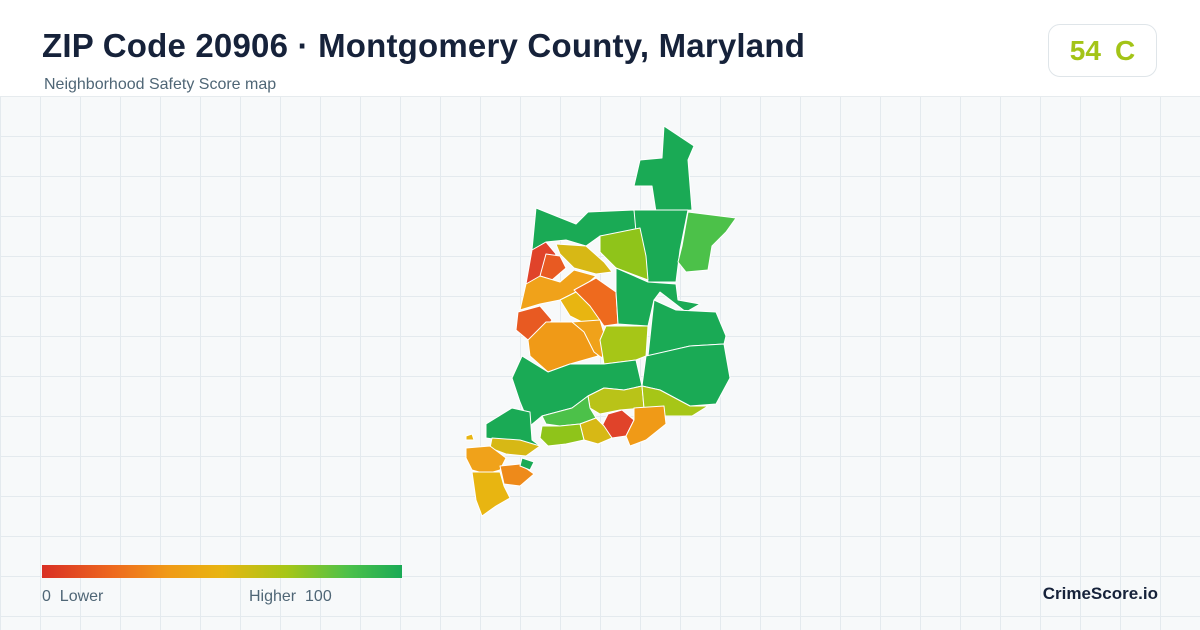  What do you see at coordinates (1125, 50) in the screenshot?
I see `score-grade: C` at bounding box center [1125, 50].